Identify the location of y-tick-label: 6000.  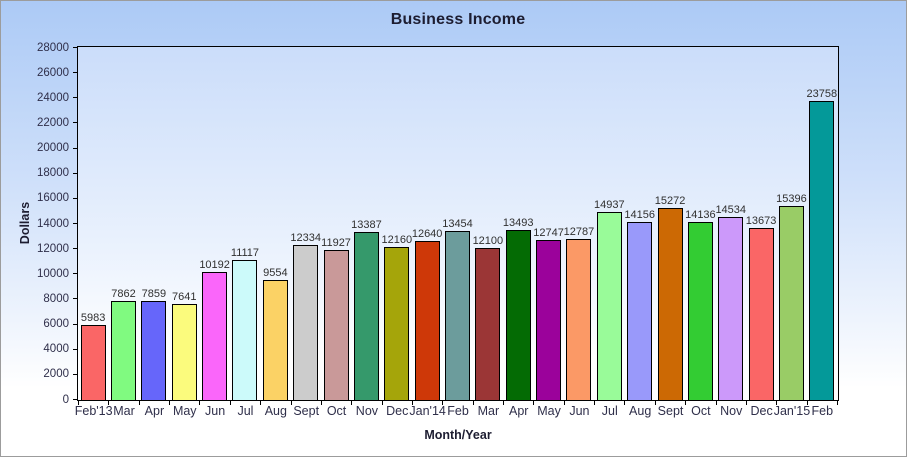
(56, 324).